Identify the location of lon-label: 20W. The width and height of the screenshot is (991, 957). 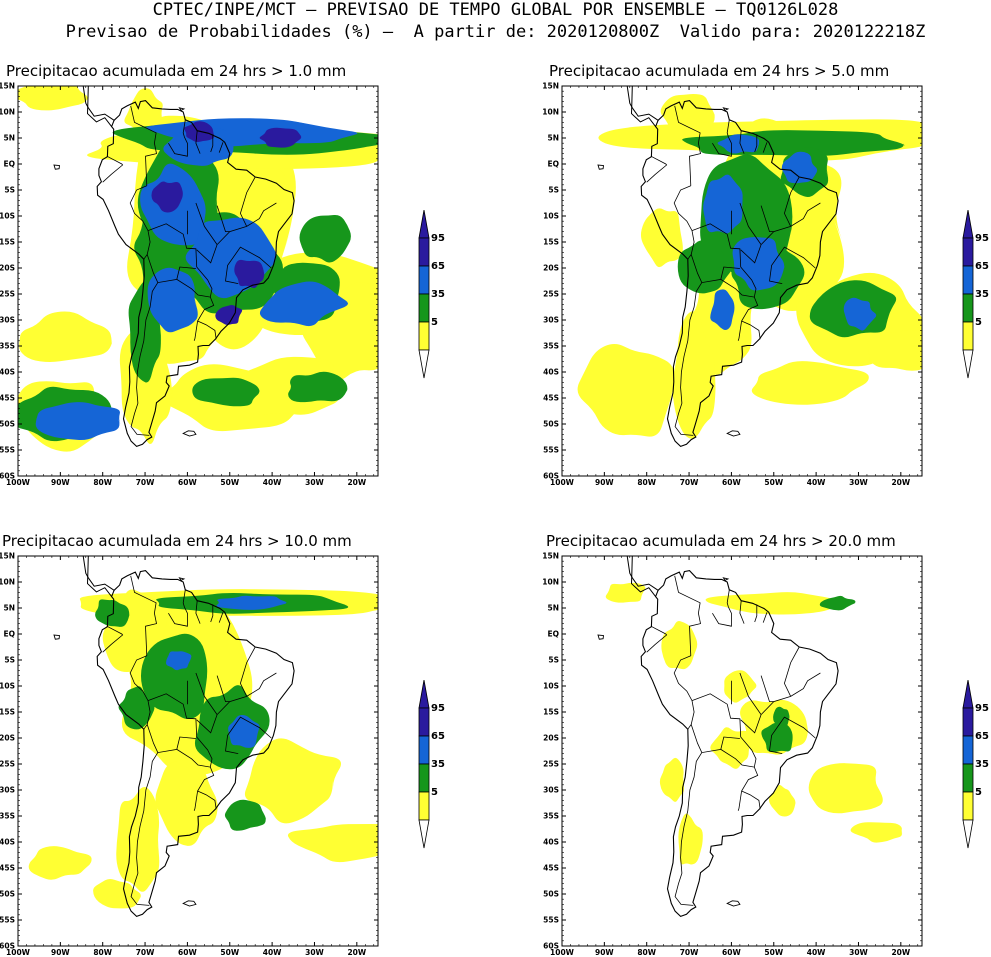
(356, 482).